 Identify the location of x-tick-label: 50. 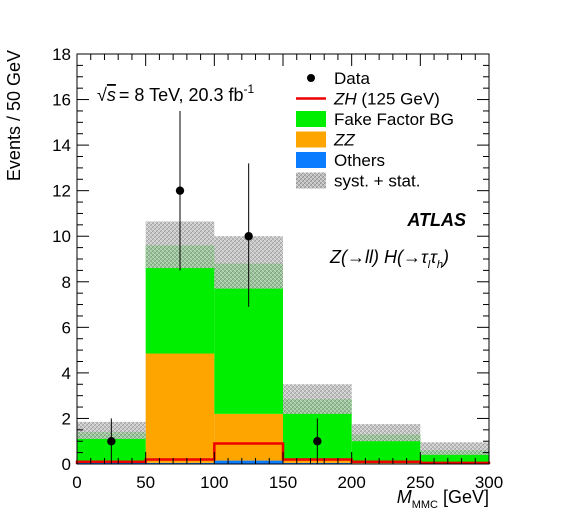
(145, 482).